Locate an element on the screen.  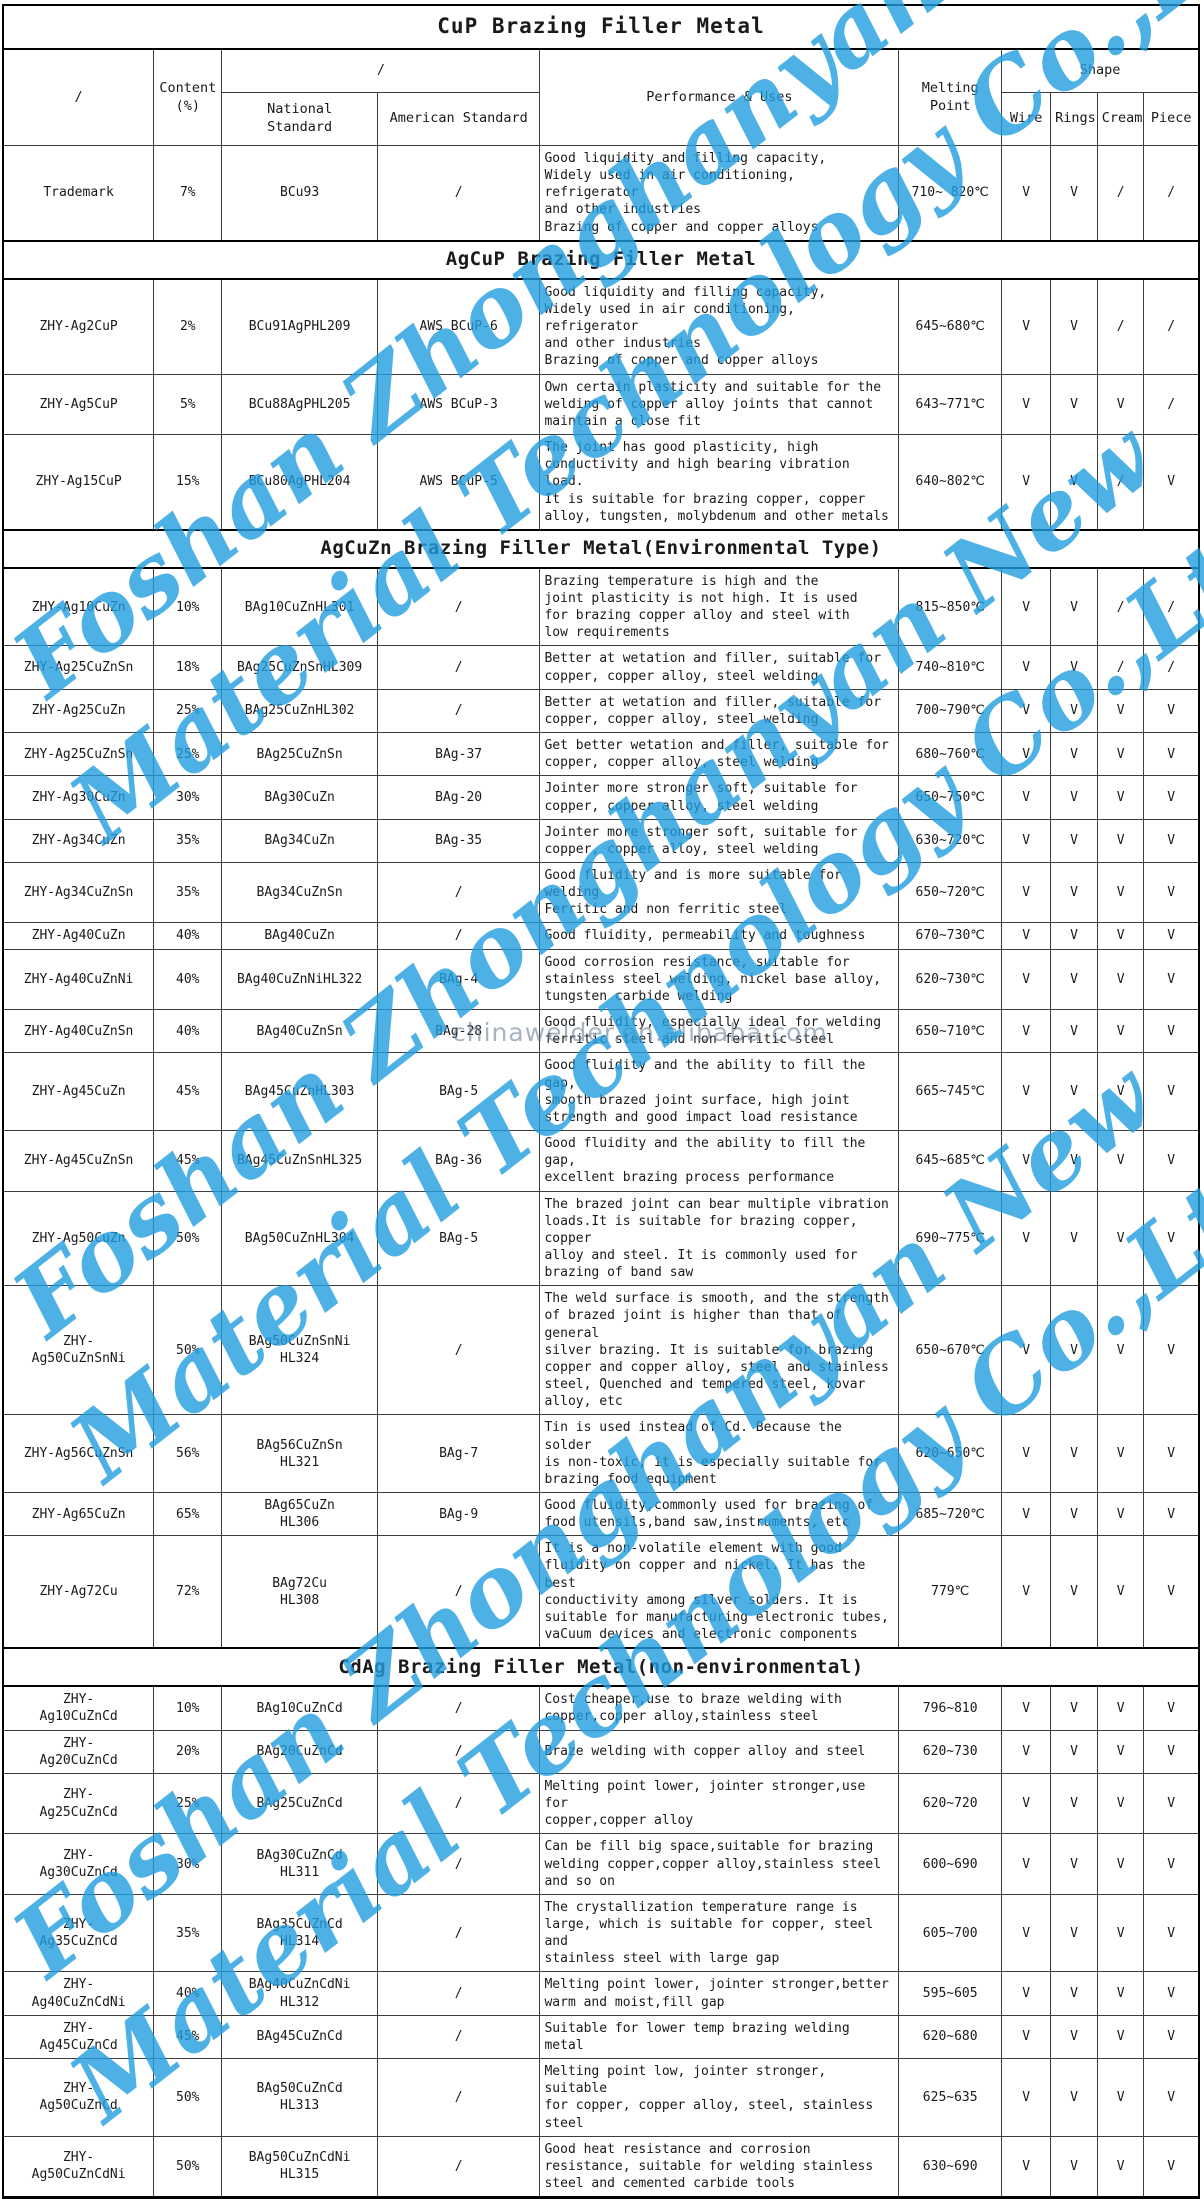
national-standard-cell: BAg50CuZnCd HL313 is located at coordinates (299, 2097).